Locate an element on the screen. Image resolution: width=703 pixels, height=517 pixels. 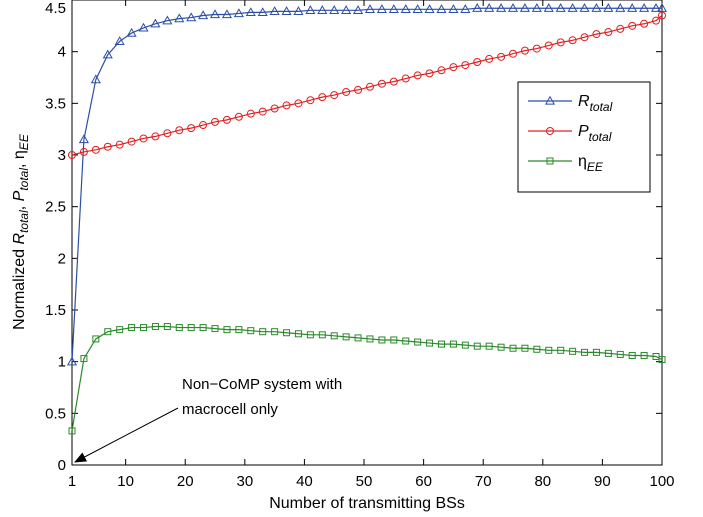
x-tick-label: 60 is located at coordinates (423, 481).